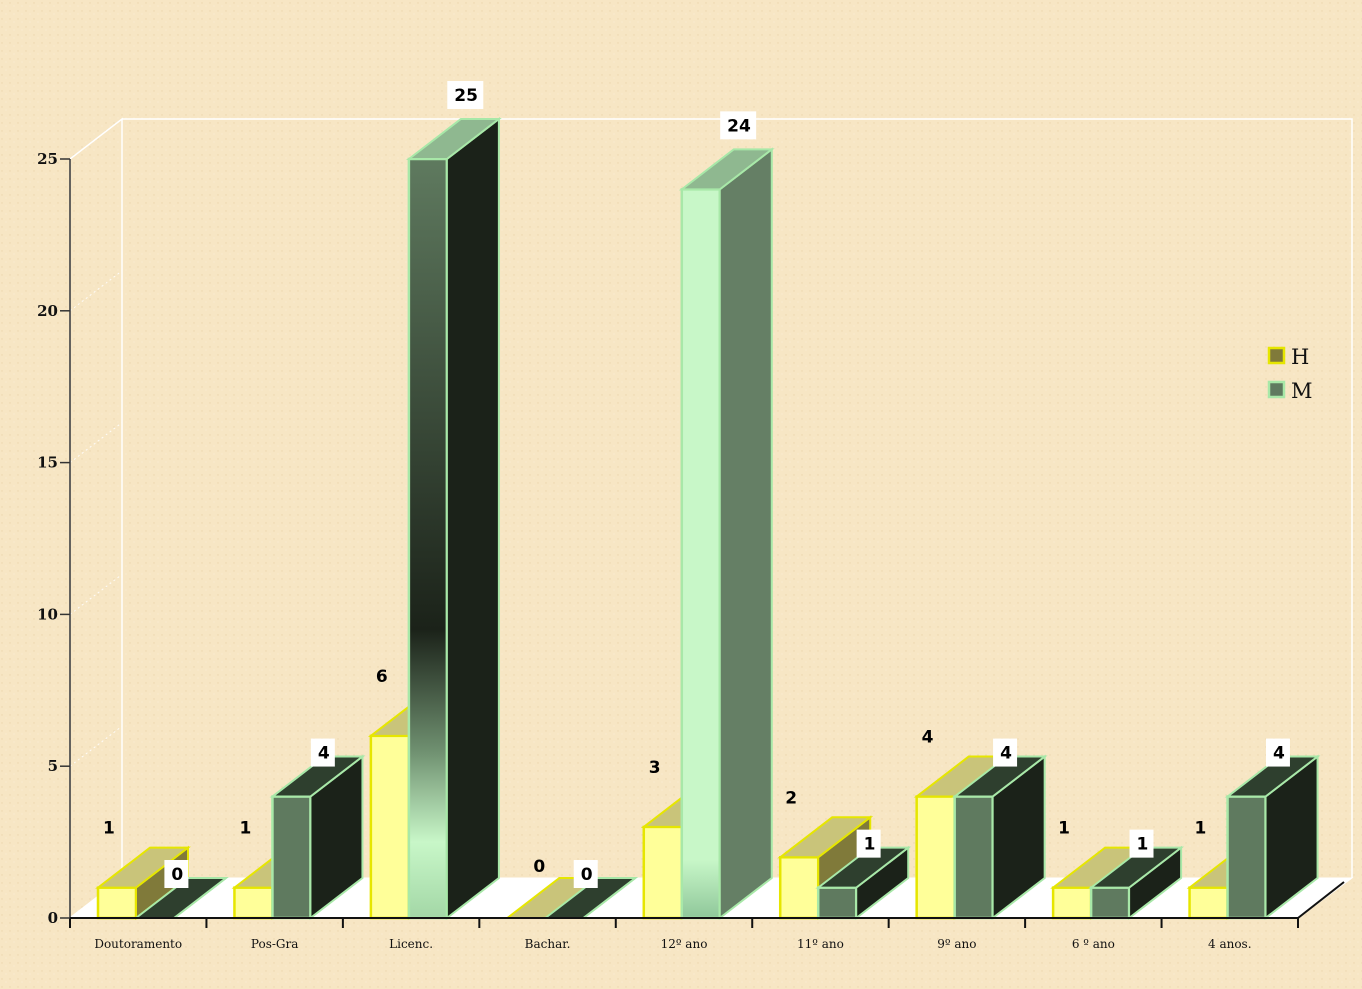 Image resolution: width=1362 pixels, height=989 pixels. Describe the element at coordinates (428, 538) in the screenshot. I see `bar-m-2-front` at that location.